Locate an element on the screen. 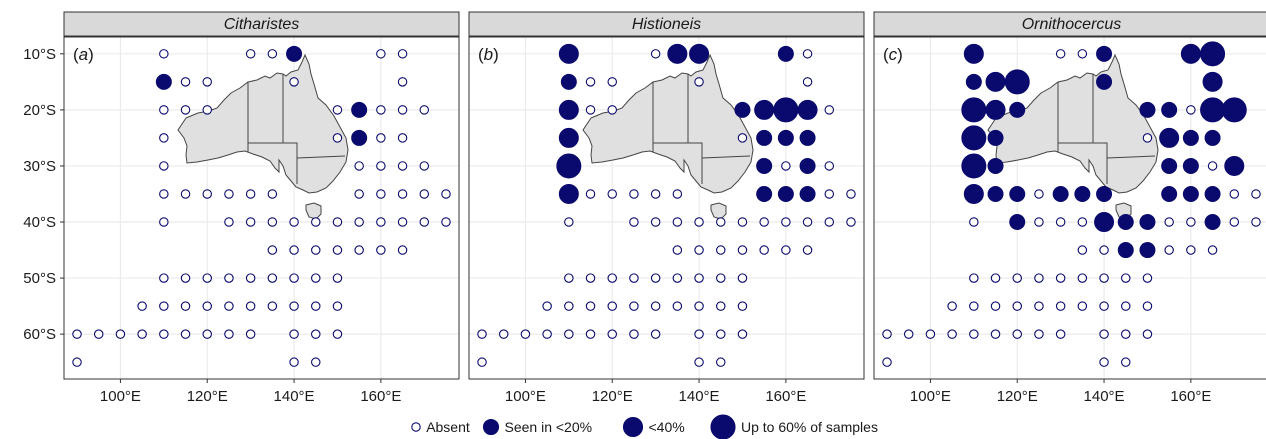 Image resolution: width=1266 pixels, height=439 pixels. panel-tag: (c) is located at coordinates (893, 54).